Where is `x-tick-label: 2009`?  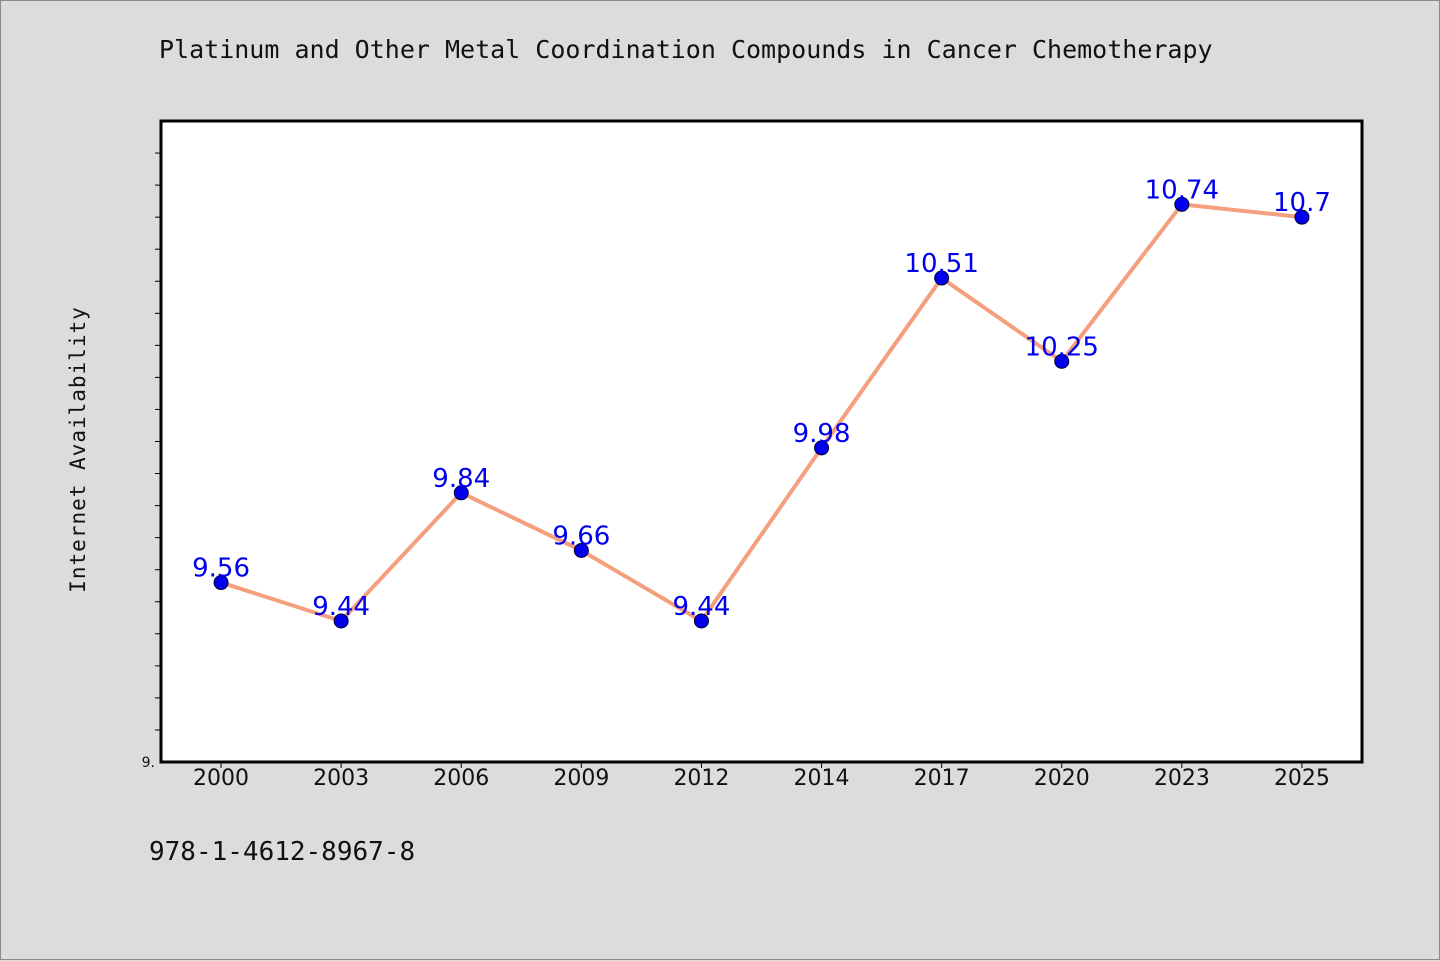
x-tick-label: 2009 is located at coordinates (581, 778).